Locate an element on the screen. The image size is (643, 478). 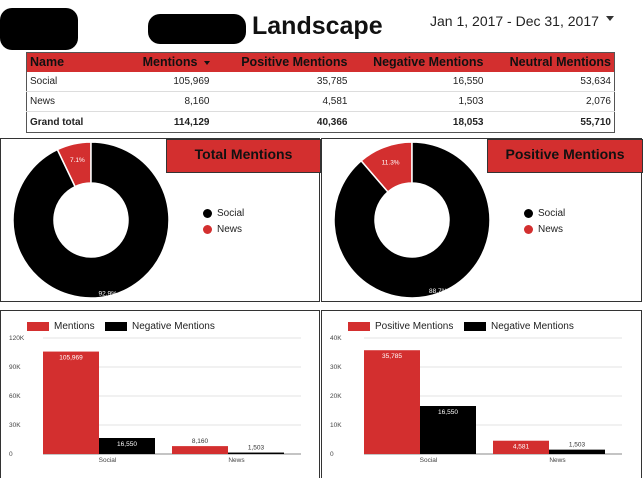
chart-title: Total Mentions is located at coordinates (243, 156).